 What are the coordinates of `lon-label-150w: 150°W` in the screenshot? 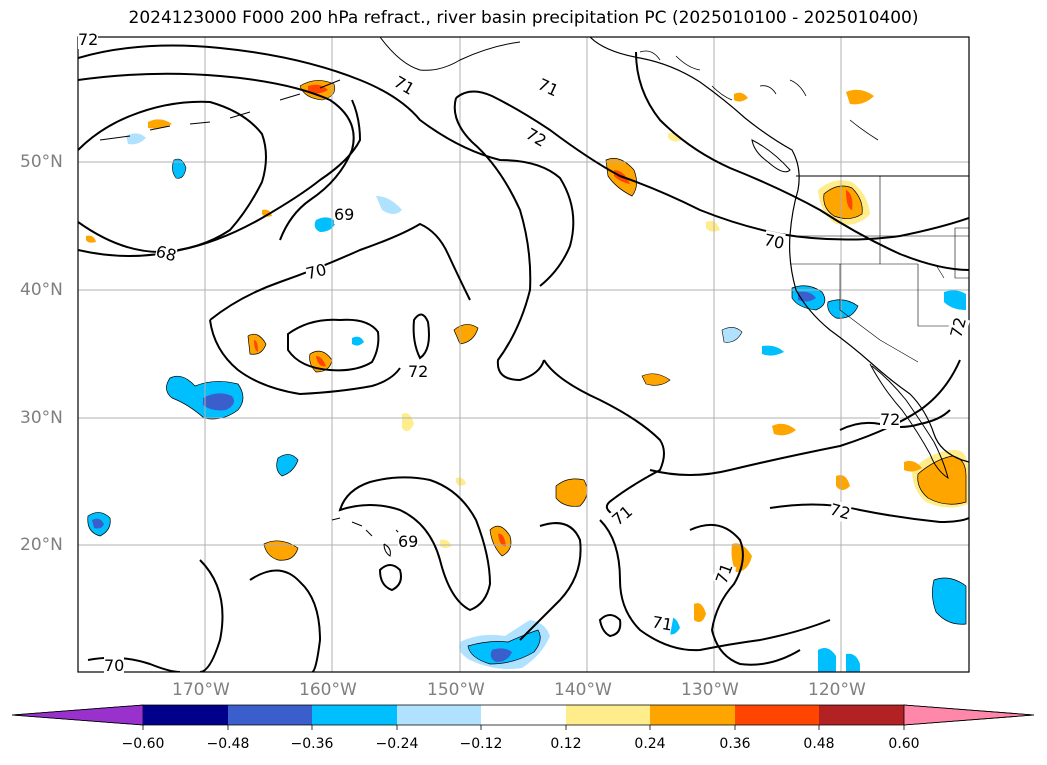 It's located at (456, 690).